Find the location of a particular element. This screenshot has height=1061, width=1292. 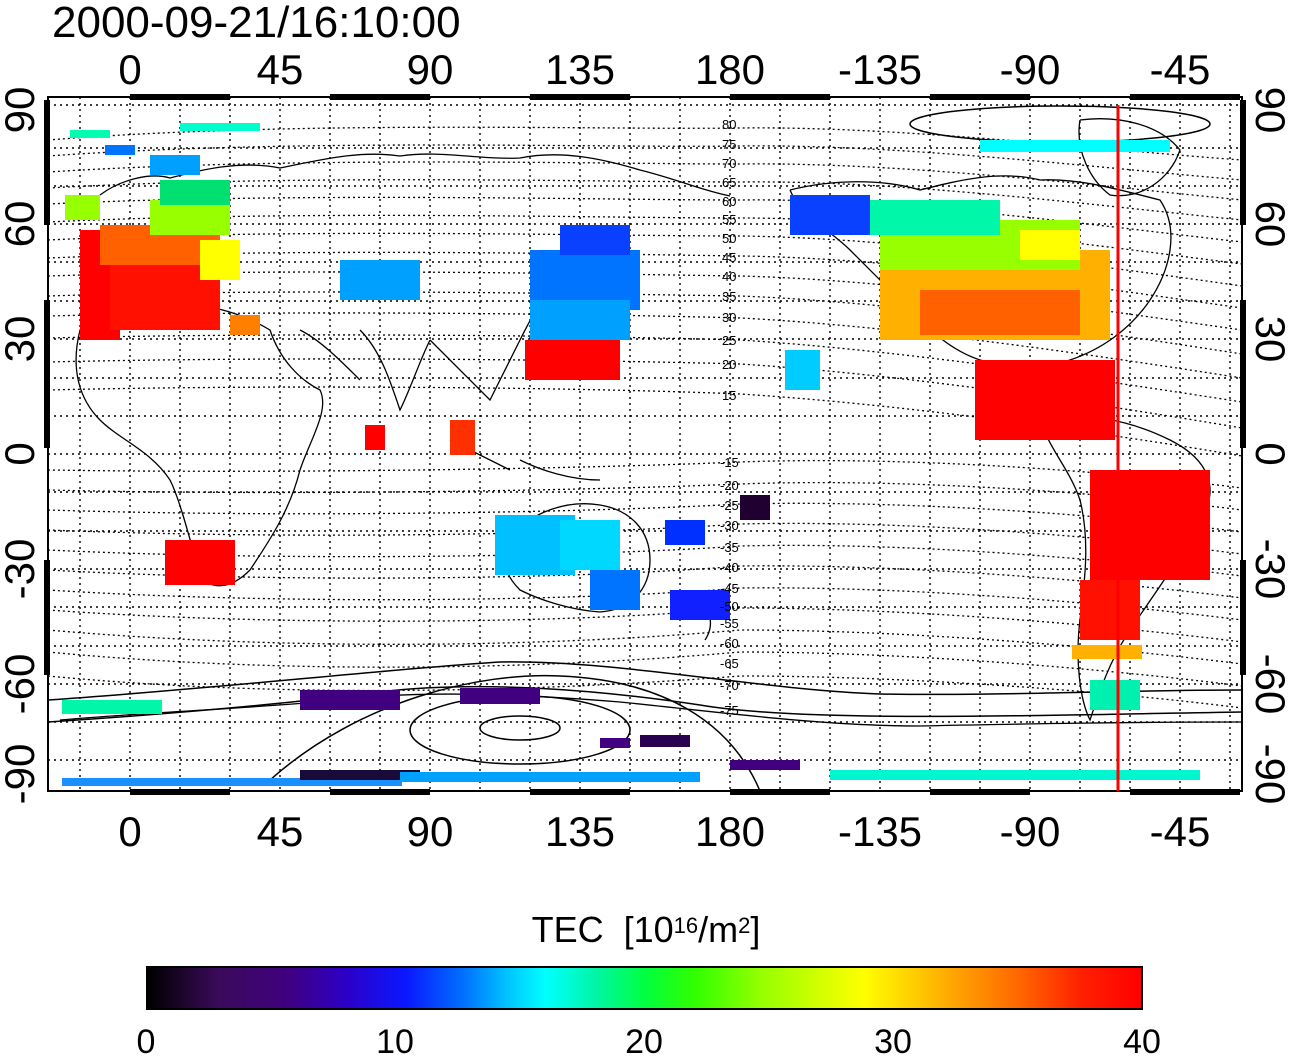

mlat-label: -65 is located at coordinates (729, 663).